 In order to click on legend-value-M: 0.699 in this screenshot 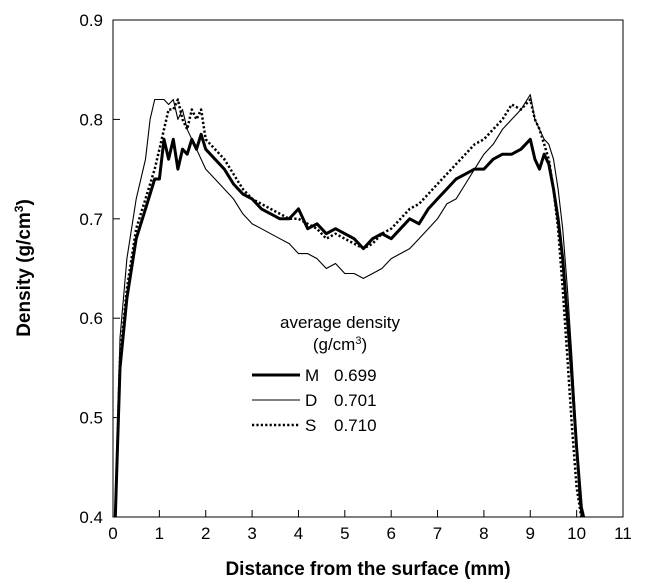, I will do `click(355, 375)`.